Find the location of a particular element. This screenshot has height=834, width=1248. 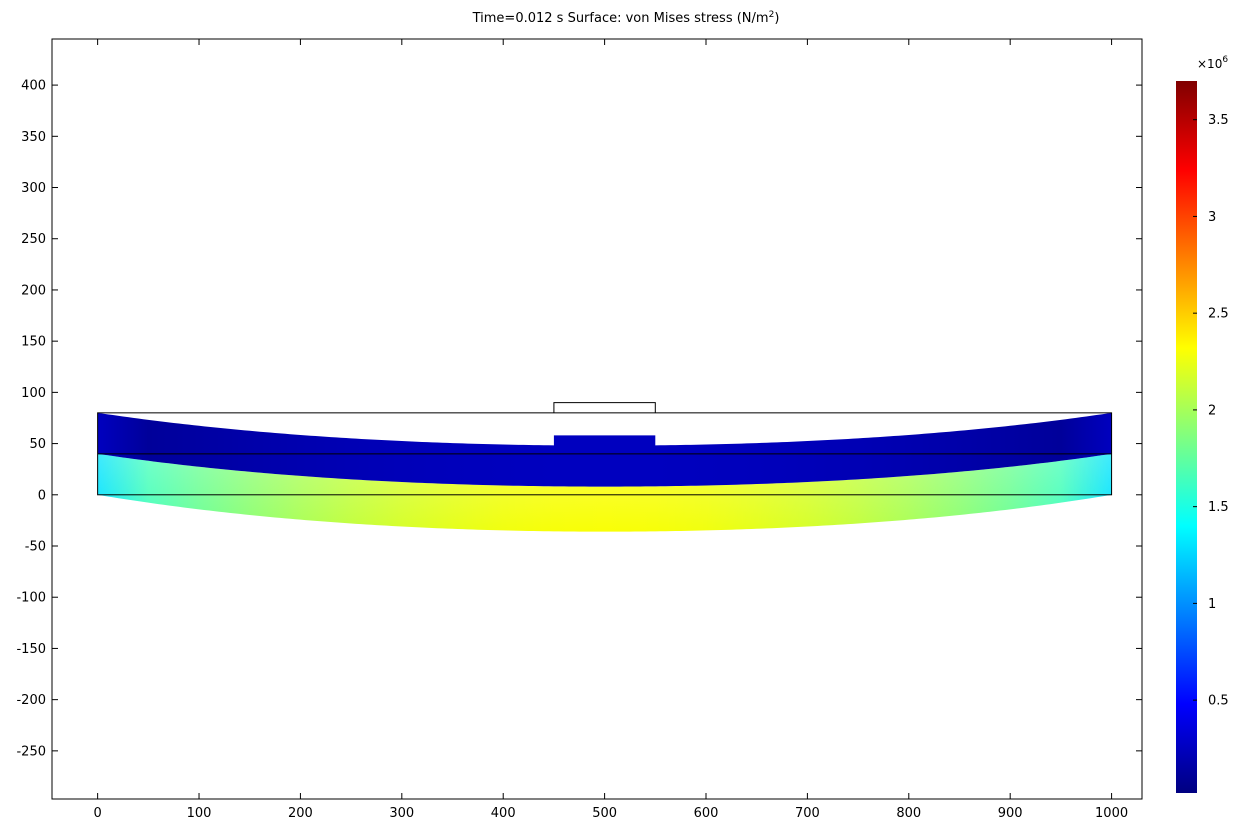

colorbar-gradient is located at coordinates (1186, 437).